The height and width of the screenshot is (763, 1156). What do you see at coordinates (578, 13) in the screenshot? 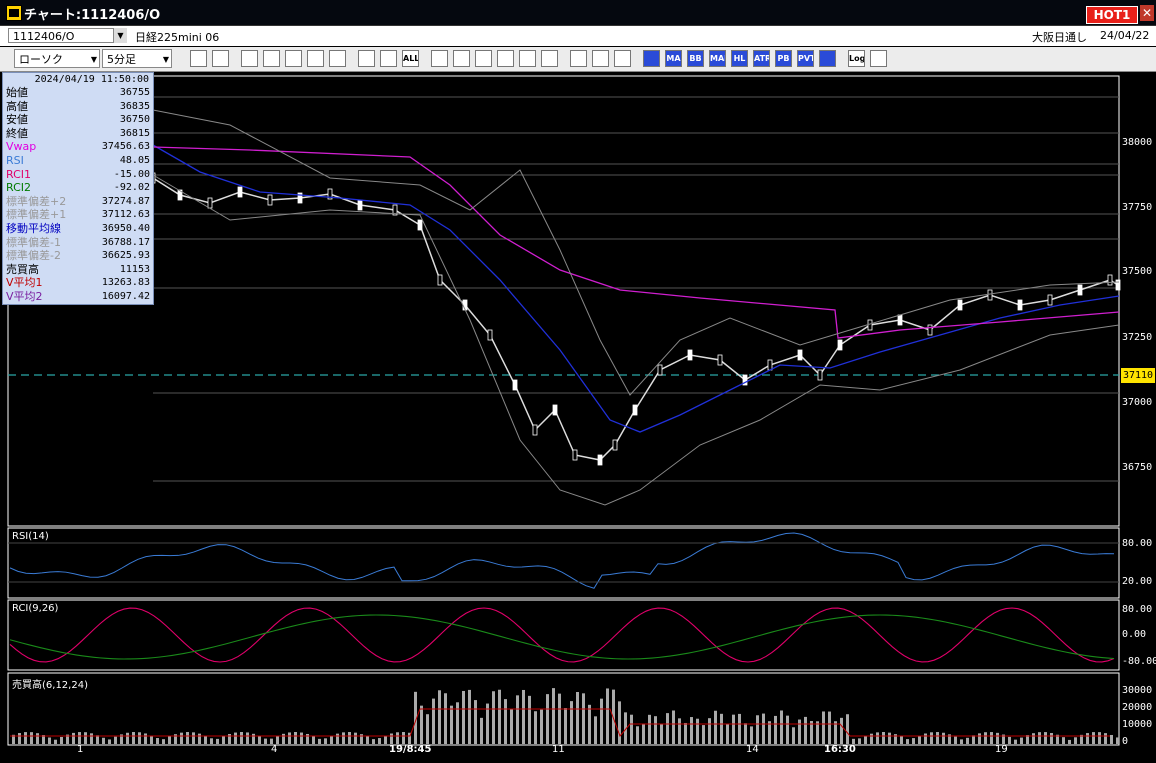
I see `title-bar: チャート:1112406/O HOT1 ✕` at bounding box center [578, 13].